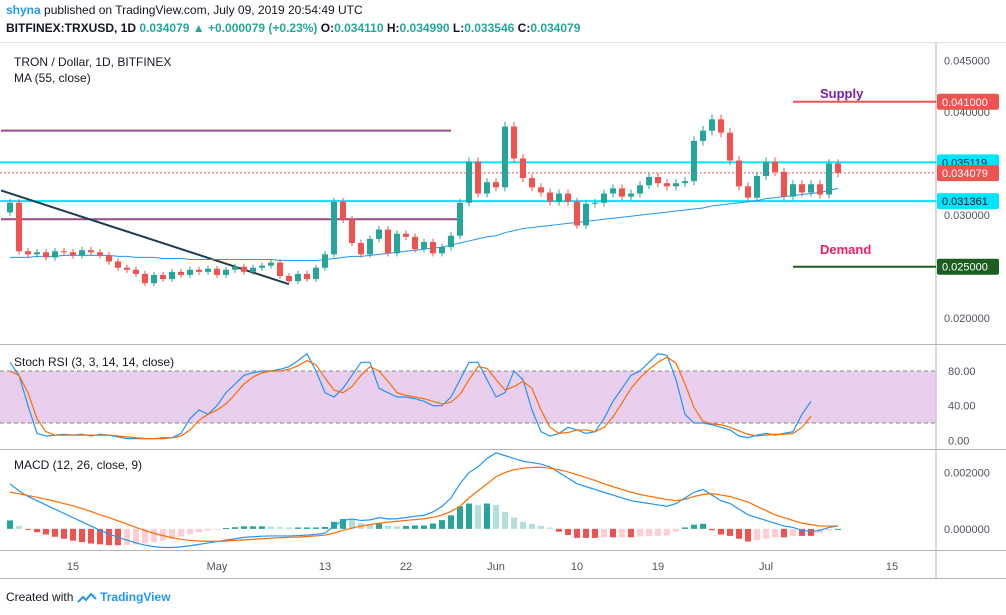 This screenshot has height=615, width=1006. Describe the element at coordinates (135, 597) in the screenshot. I see `tradingview-brand: TradingView` at that location.